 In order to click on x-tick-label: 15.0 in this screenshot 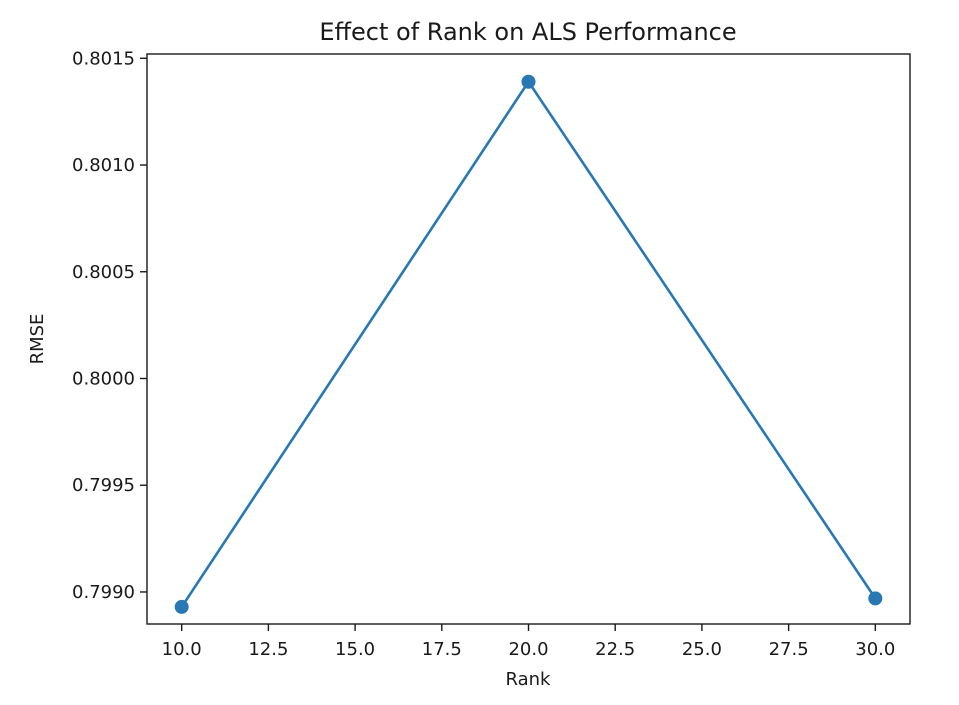, I will do `click(355, 649)`.